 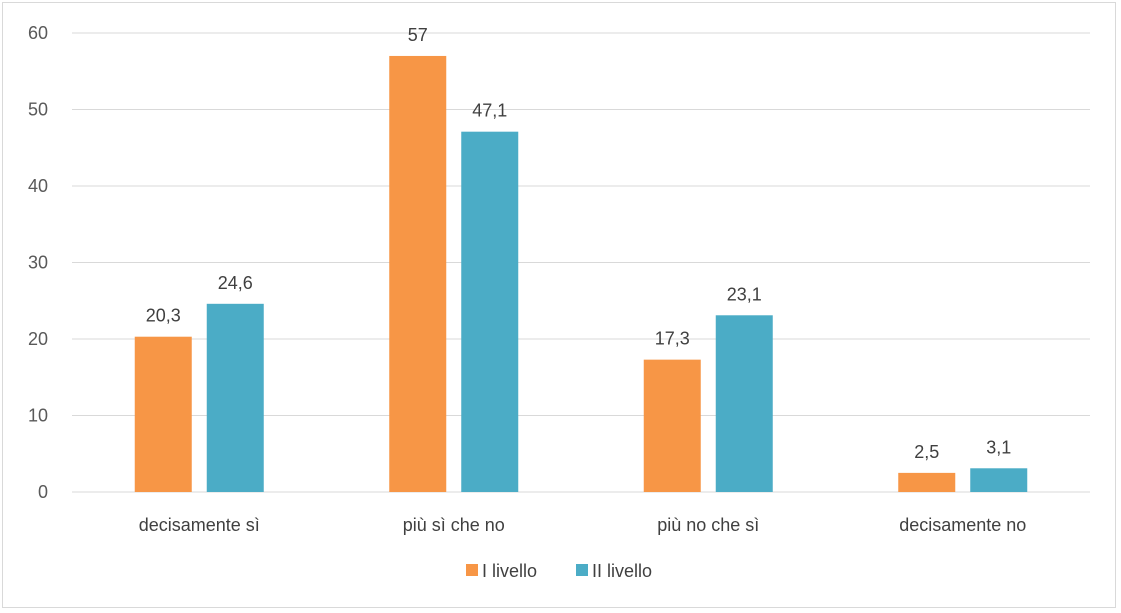 I want to click on y-tick-label: 30, so click(x=38, y=263).